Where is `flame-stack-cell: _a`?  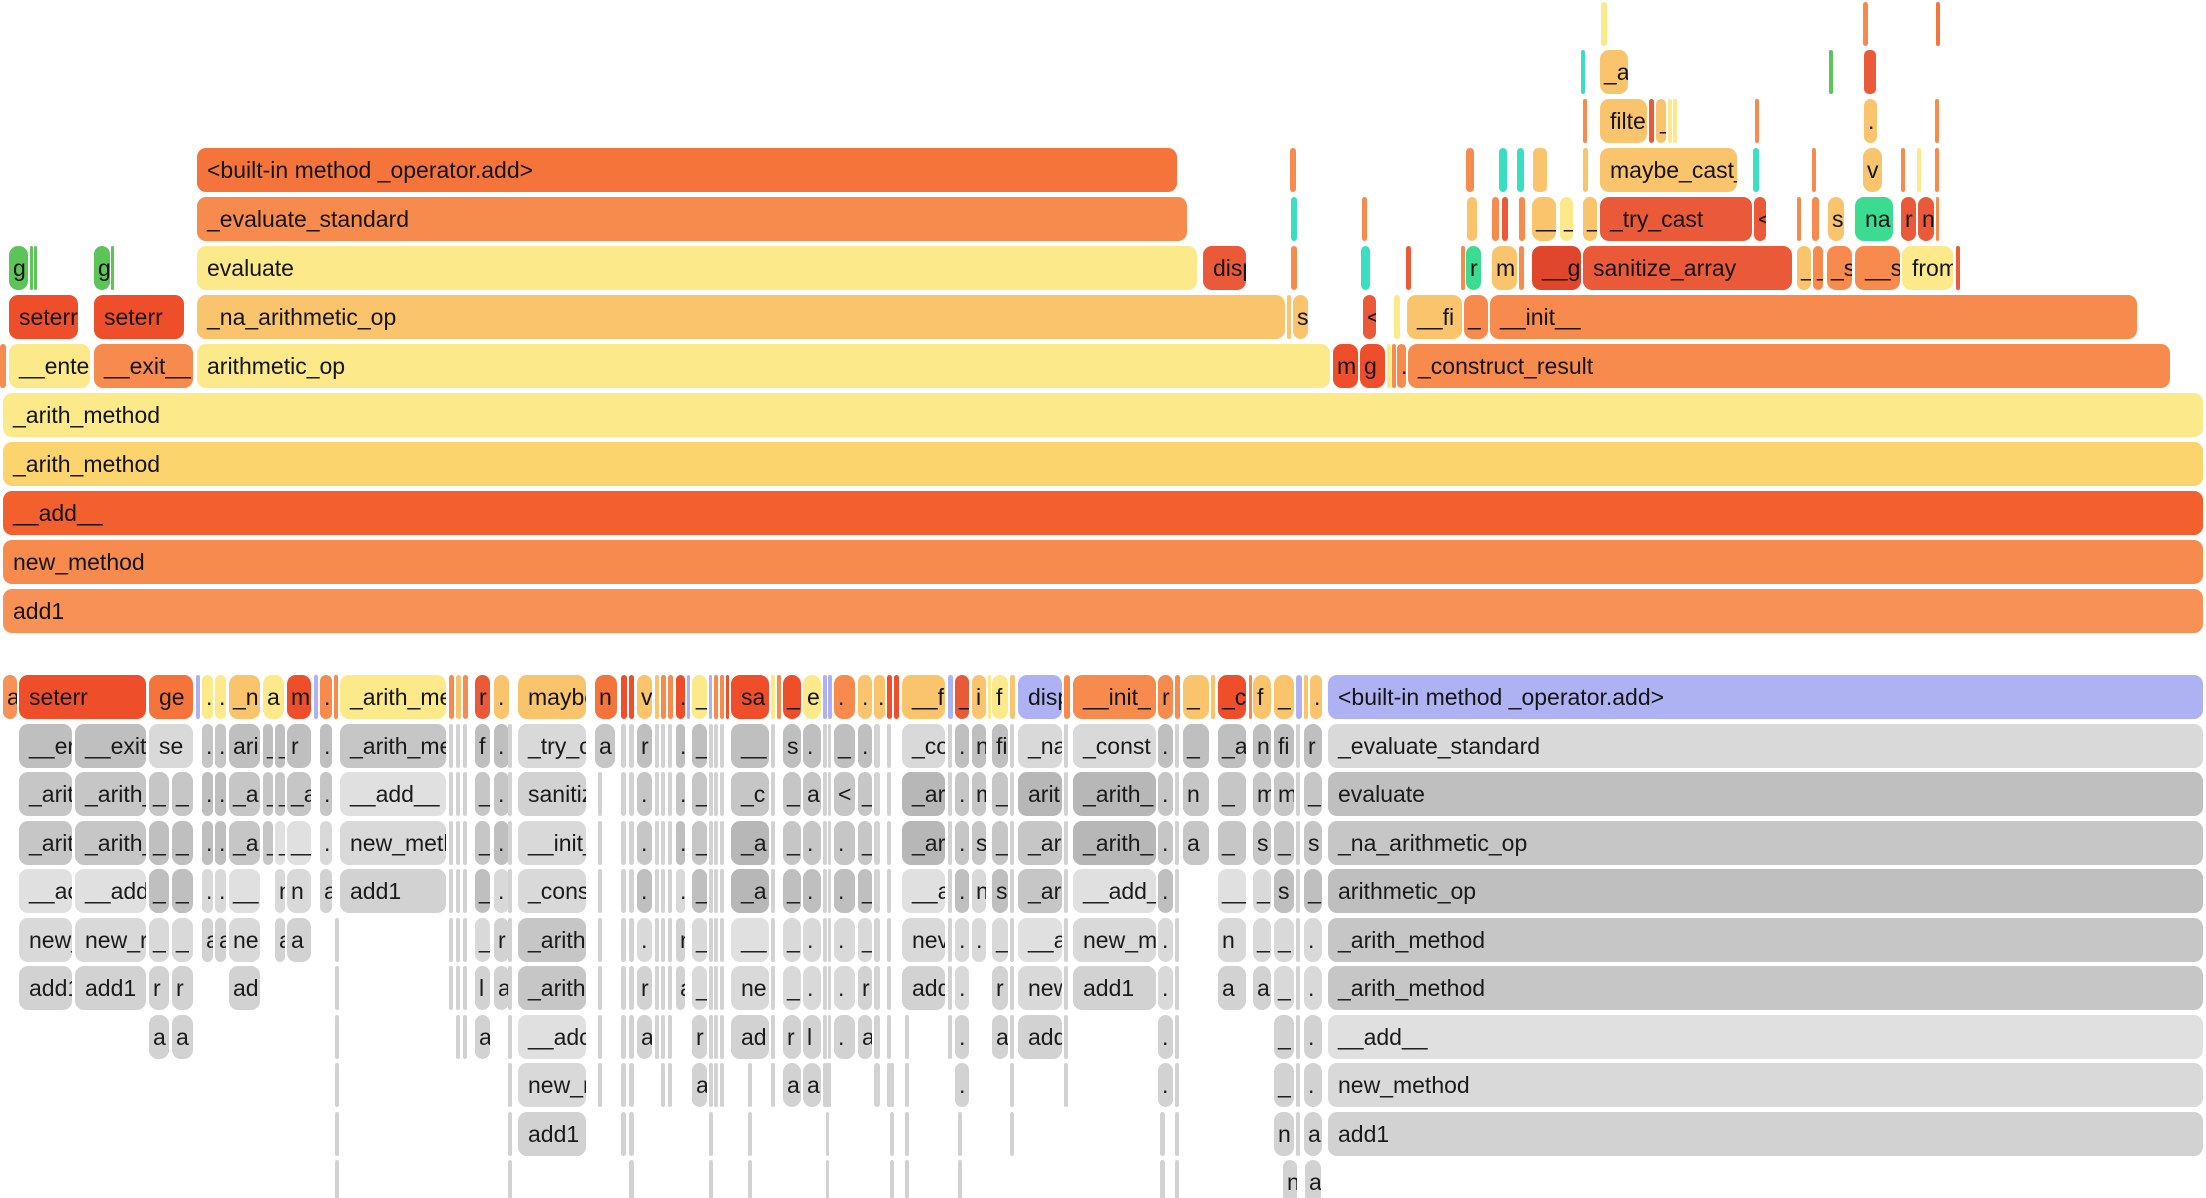 flame-stack-cell: _a is located at coordinates (244, 794).